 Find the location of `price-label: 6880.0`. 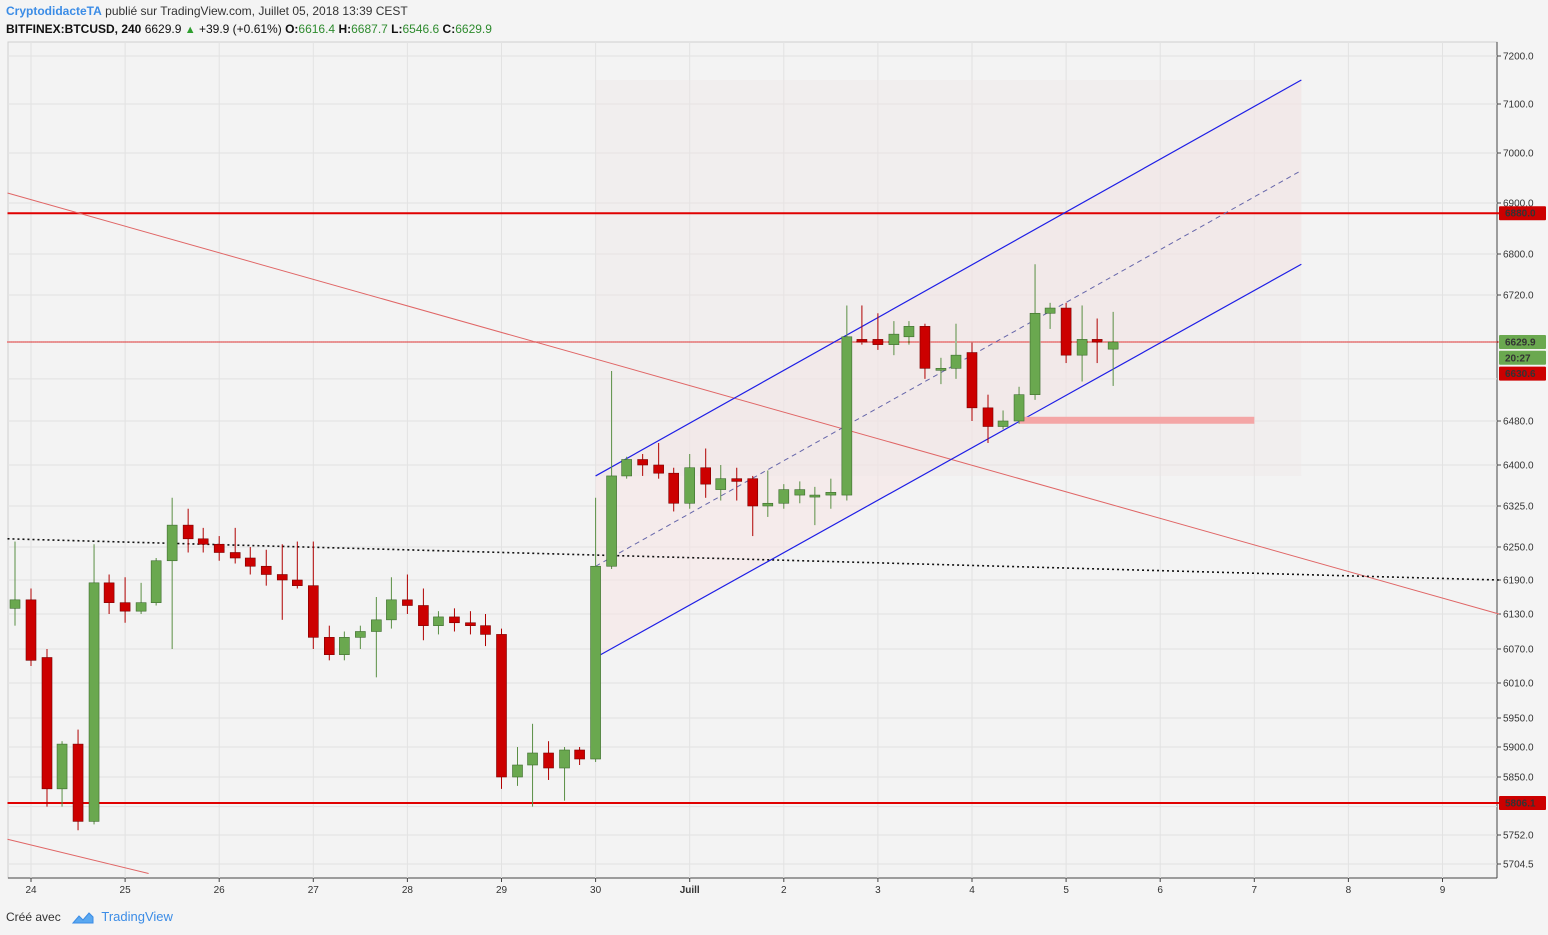

price-label: 6880.0 is located at coordinates (1520, 214).